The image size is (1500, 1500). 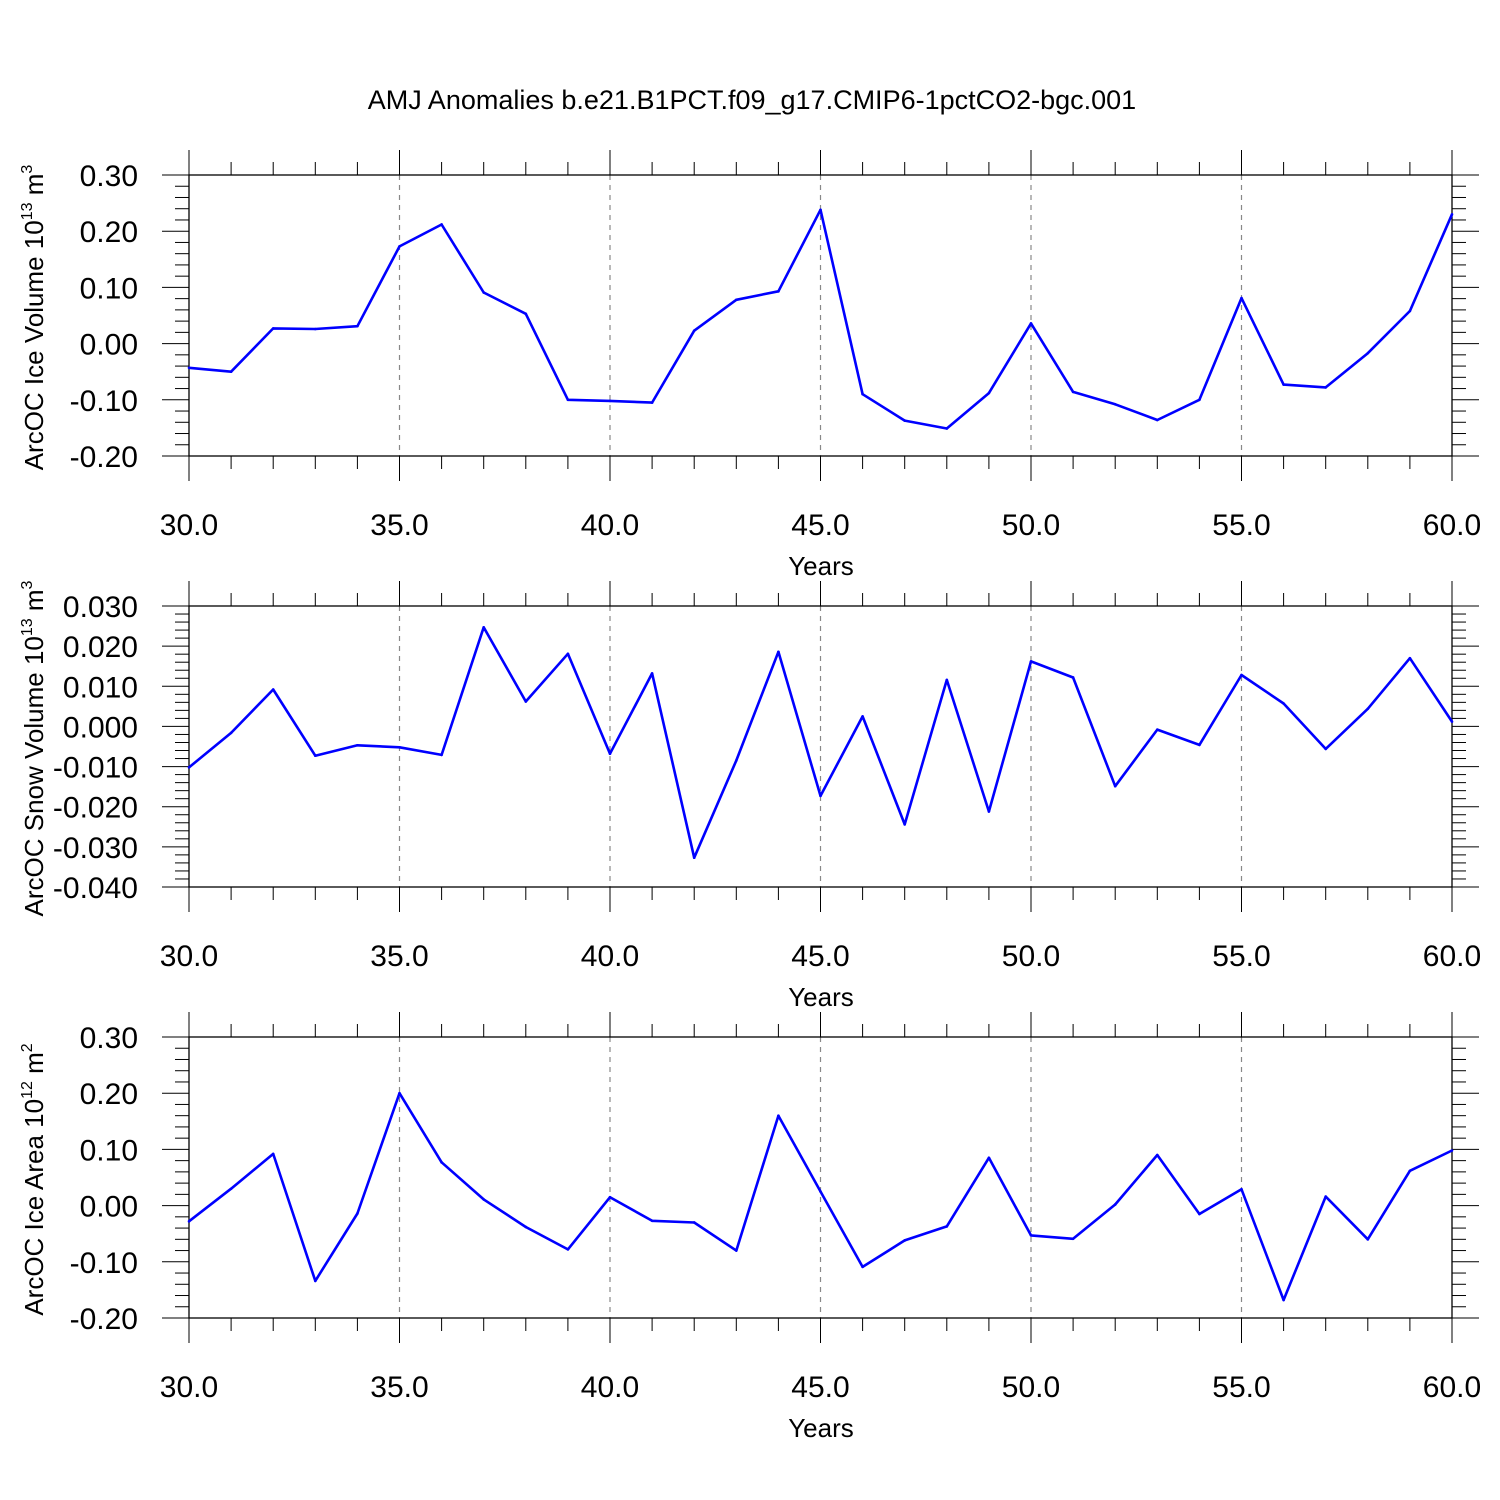 What do you see at coordinates (189, 525) in the screenshot?
I see `x-tick-label: 30.0` at bounding box center [189, 525].